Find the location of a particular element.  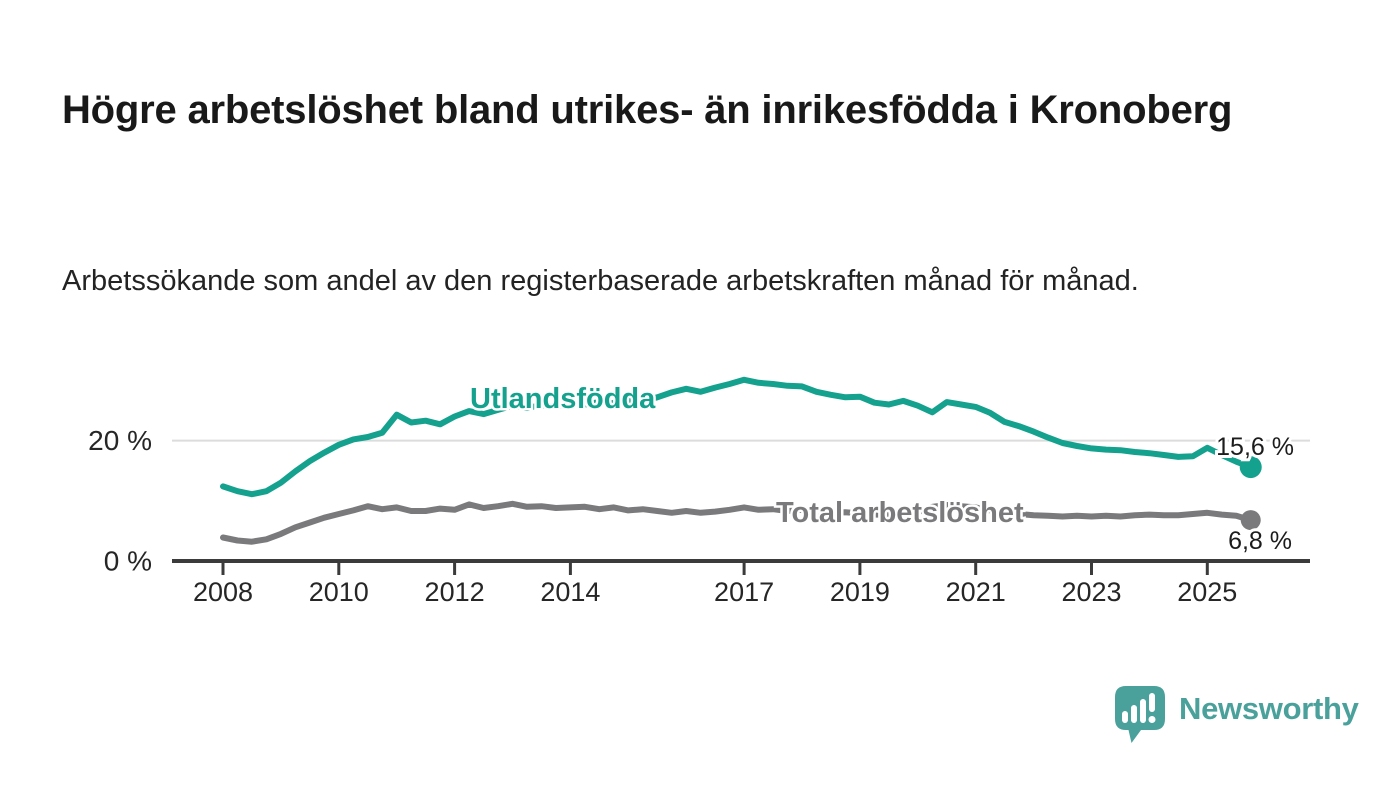

x-axis-tick-label-2025: 2025 is located at coordinates (1207, 592).